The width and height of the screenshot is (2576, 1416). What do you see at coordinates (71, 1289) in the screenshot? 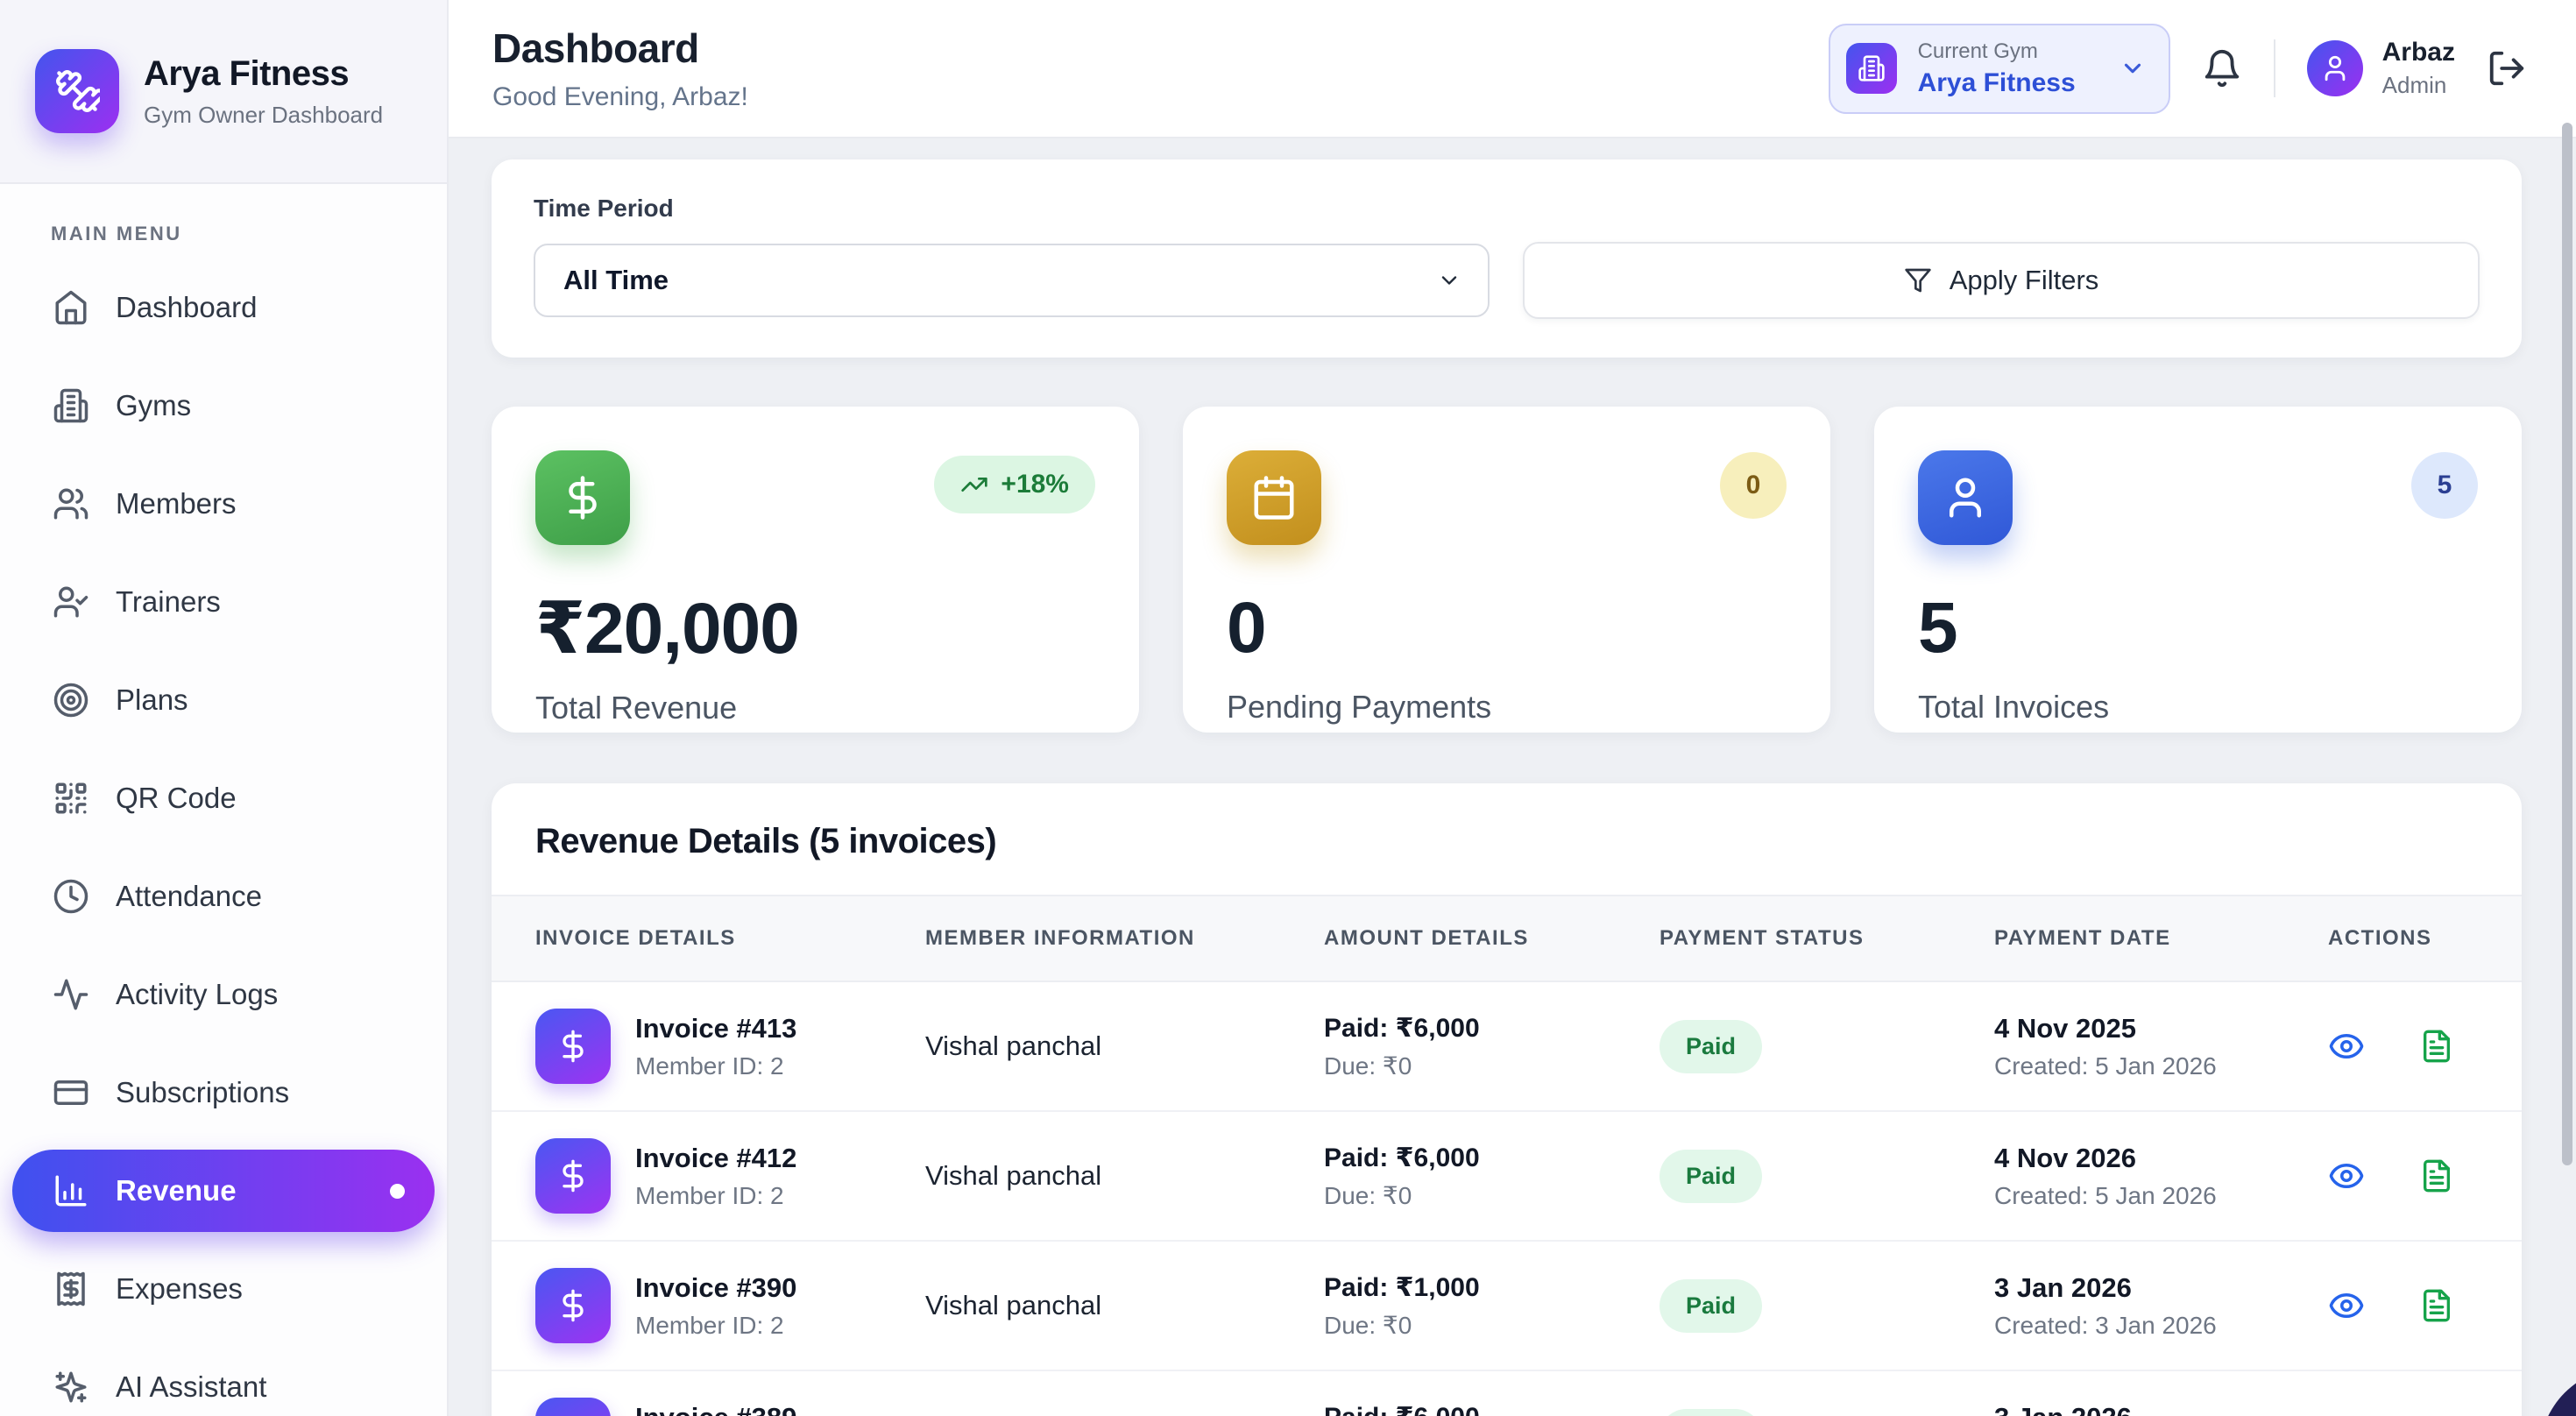
I see `receipt-icon` at bounding box center [71, 1289].